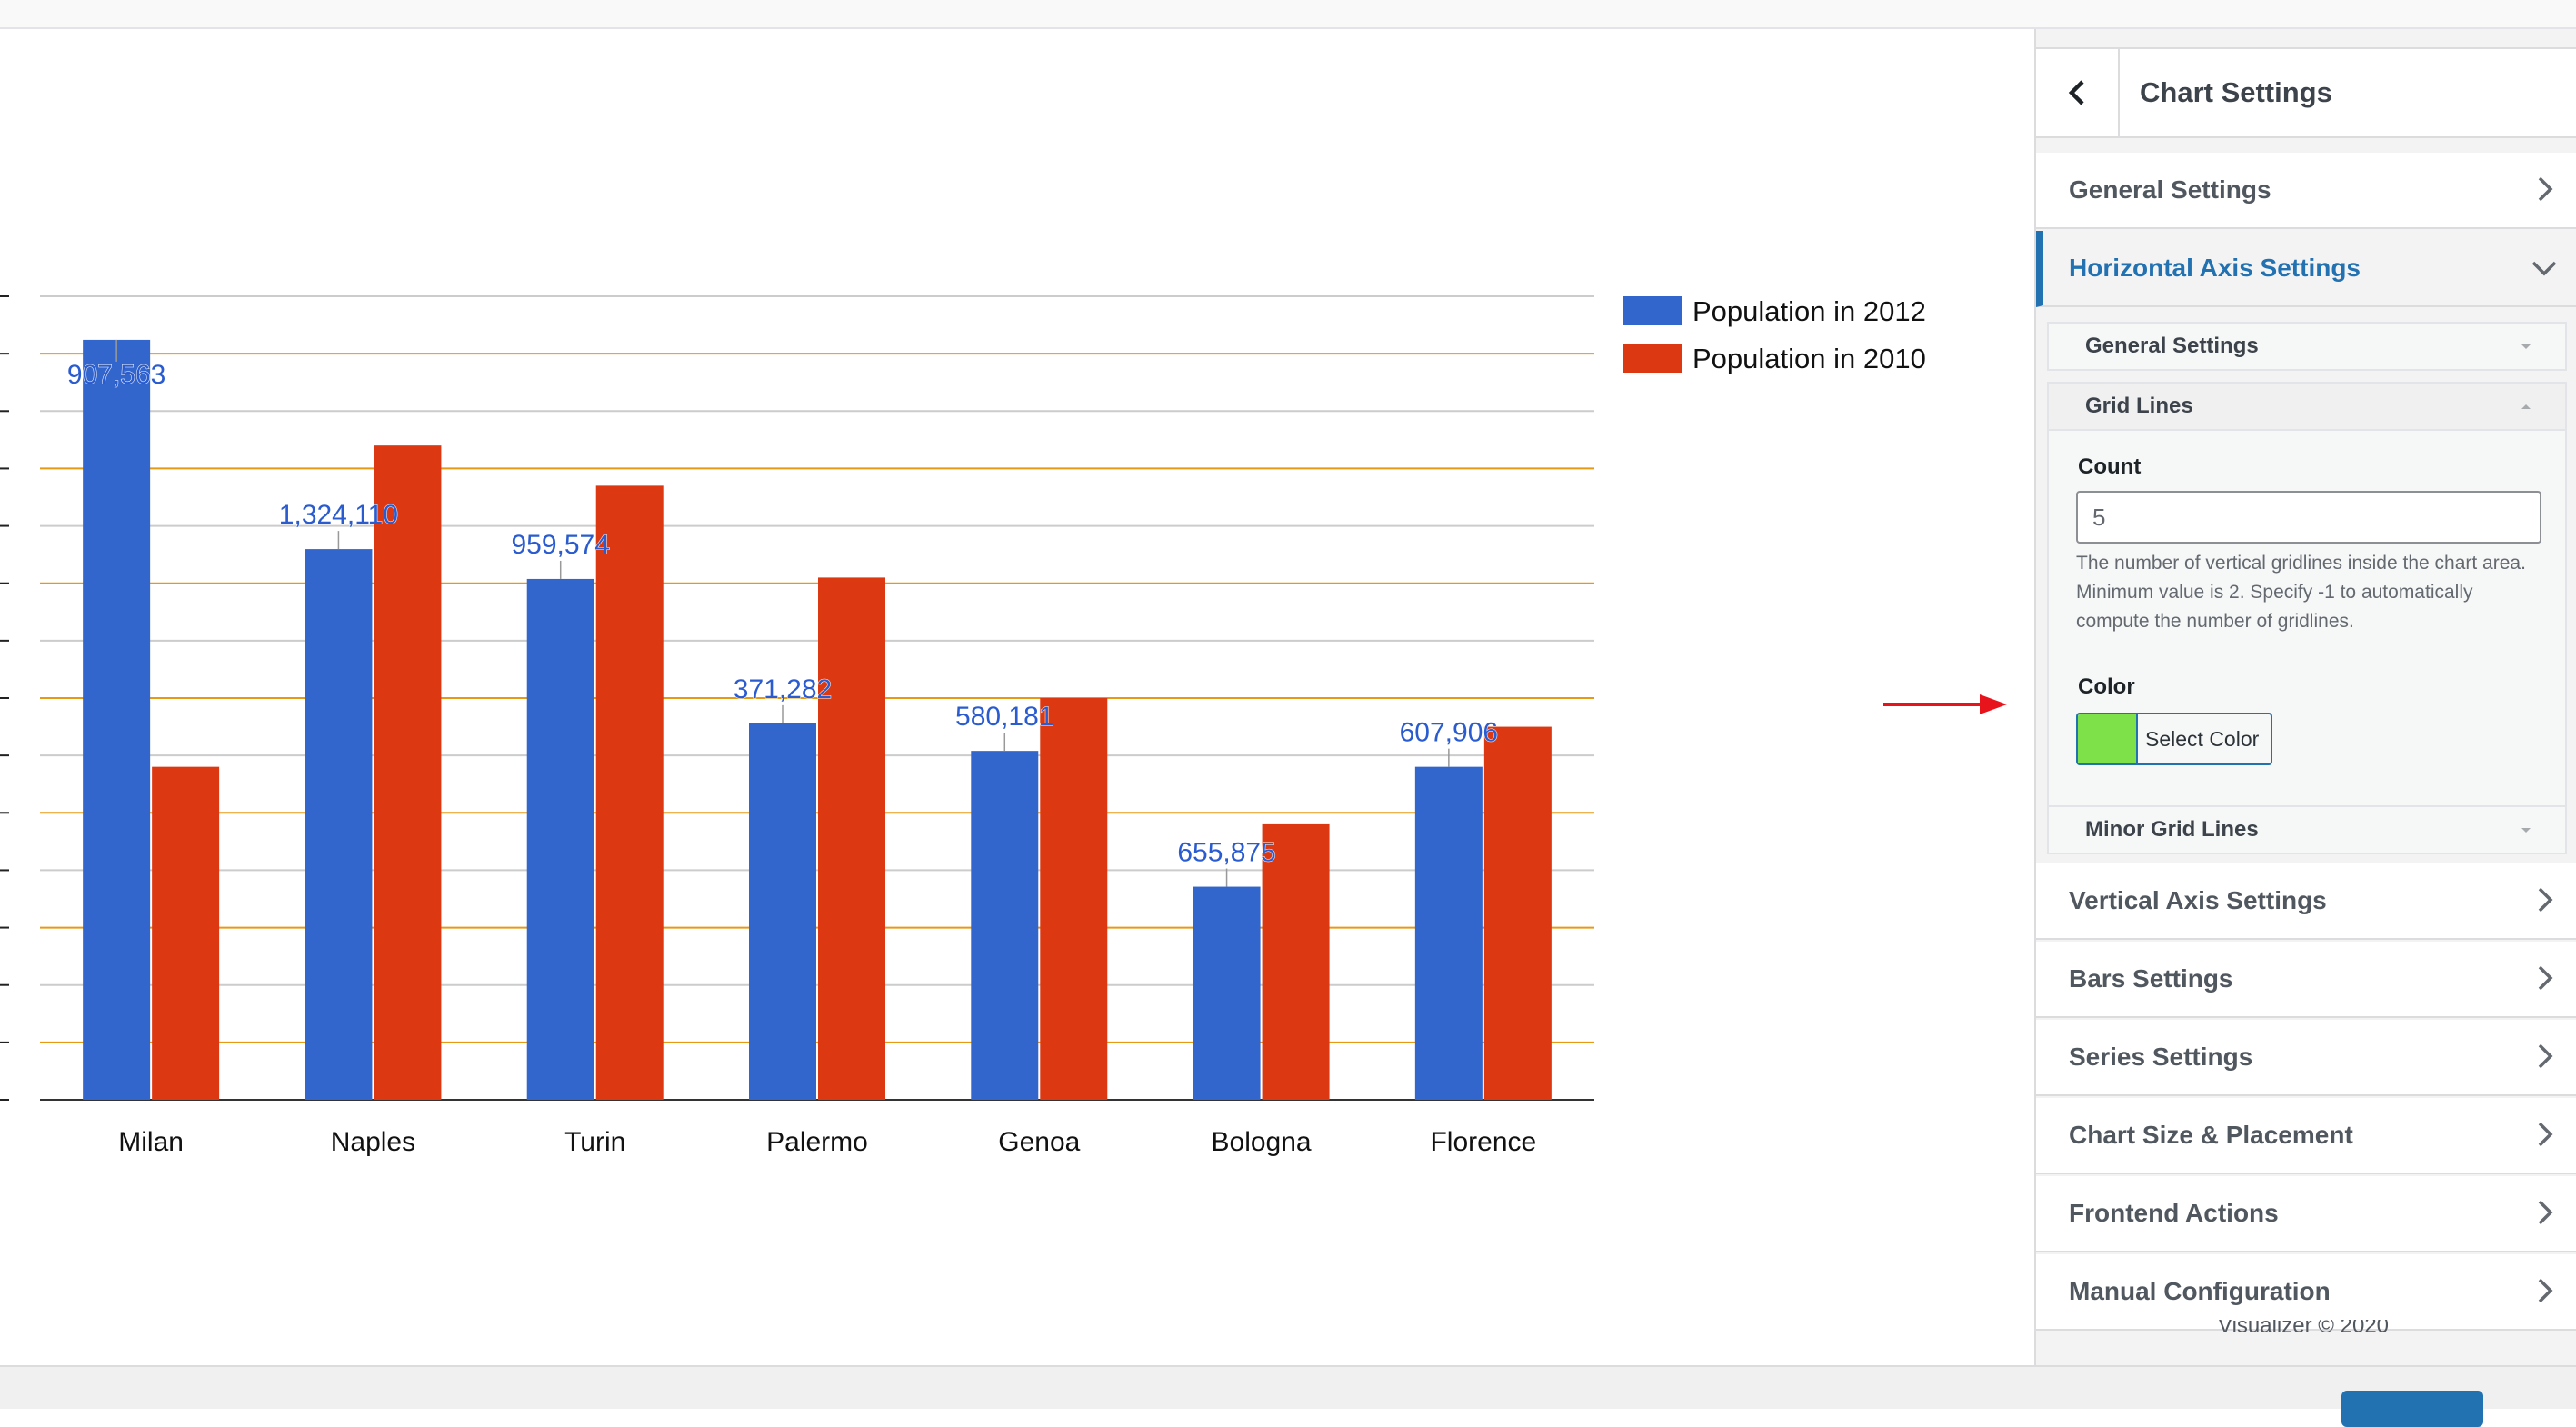 Image resolution: width=2576 pixels, height=1427 pixels. What do you see at coordinates (1945, 704) in the screenshot?
I see `annotation-arrow` at bounding box center [1945, 704].